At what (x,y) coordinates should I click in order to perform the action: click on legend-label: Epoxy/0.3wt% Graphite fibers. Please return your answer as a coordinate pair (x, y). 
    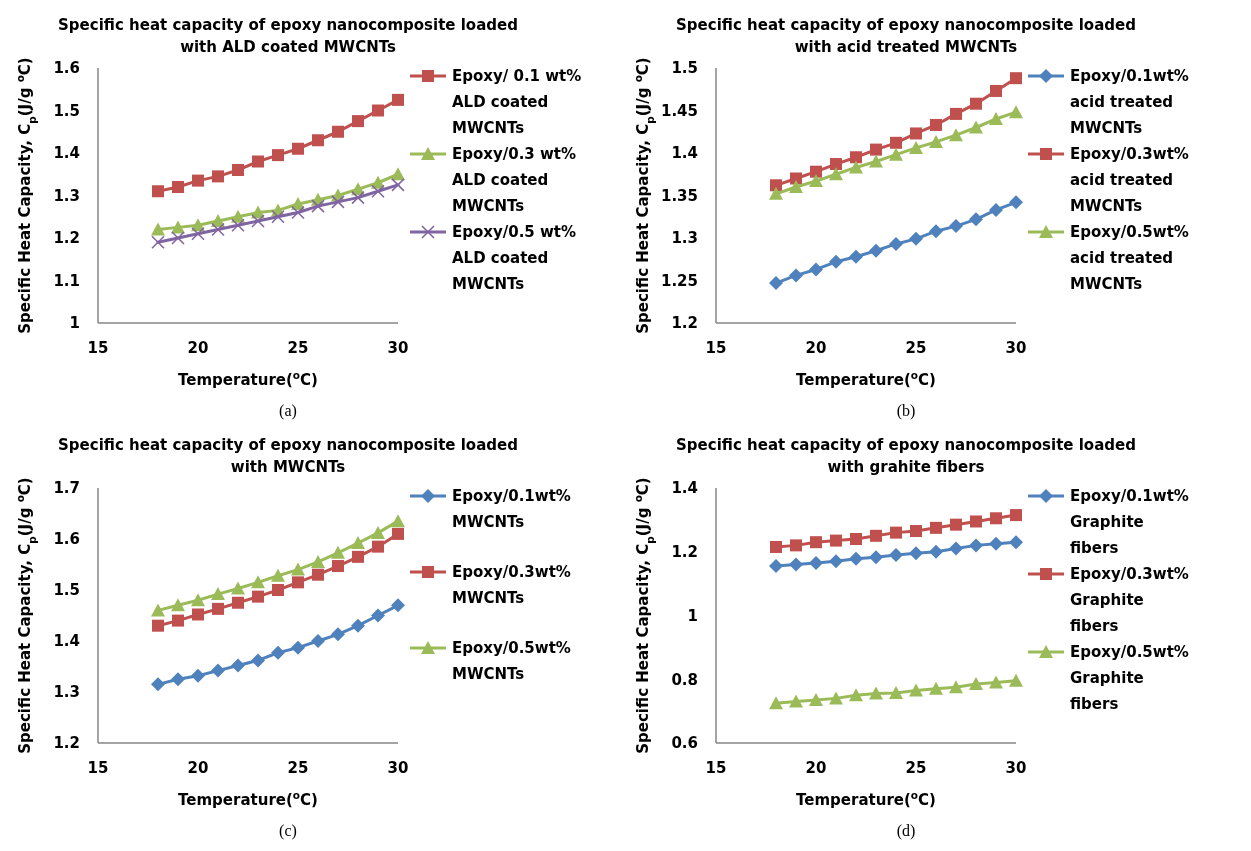
    Looking at the image, I should click on (1129, 600).